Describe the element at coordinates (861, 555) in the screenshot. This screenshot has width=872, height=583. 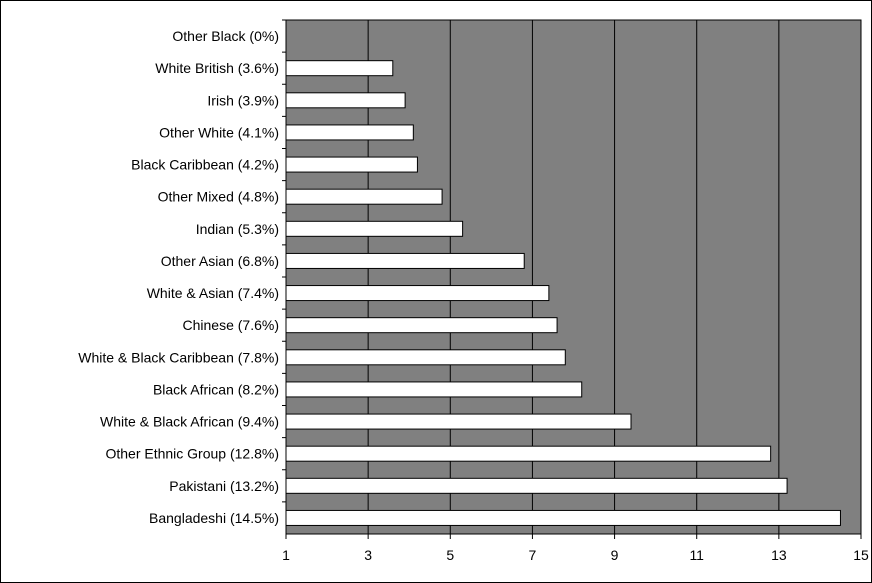
I see `x-tick-label: 15` at that location.